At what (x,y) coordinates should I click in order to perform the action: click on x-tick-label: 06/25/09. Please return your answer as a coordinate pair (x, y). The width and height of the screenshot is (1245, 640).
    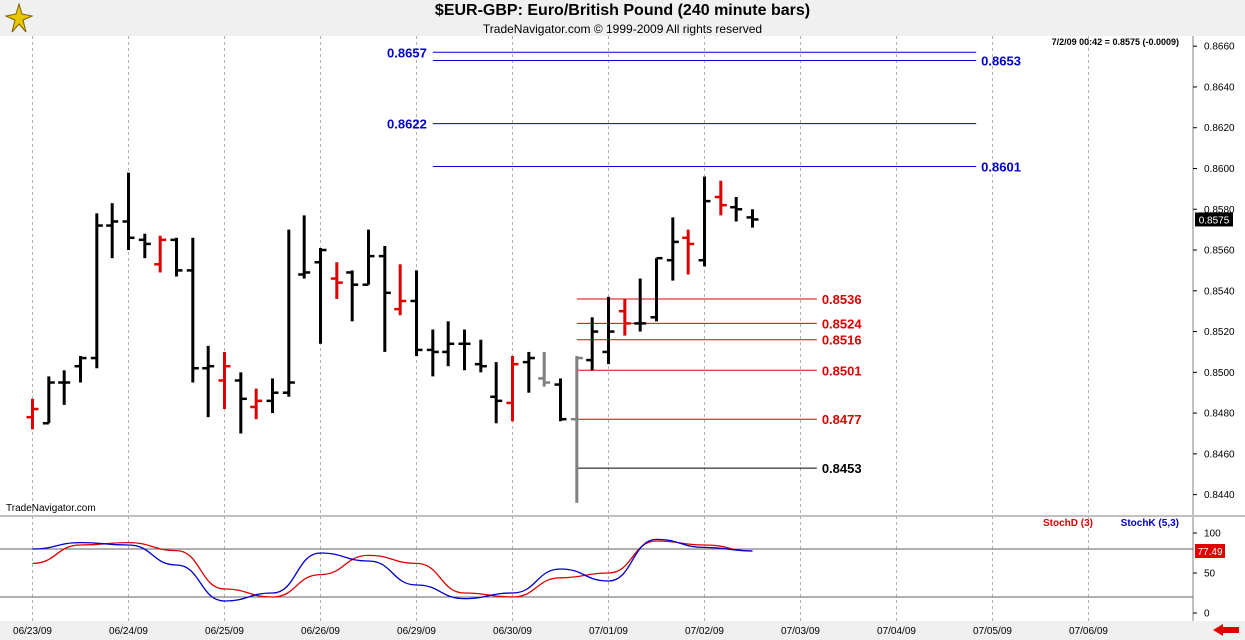
    Looking at the image, I should click on (224, 631).